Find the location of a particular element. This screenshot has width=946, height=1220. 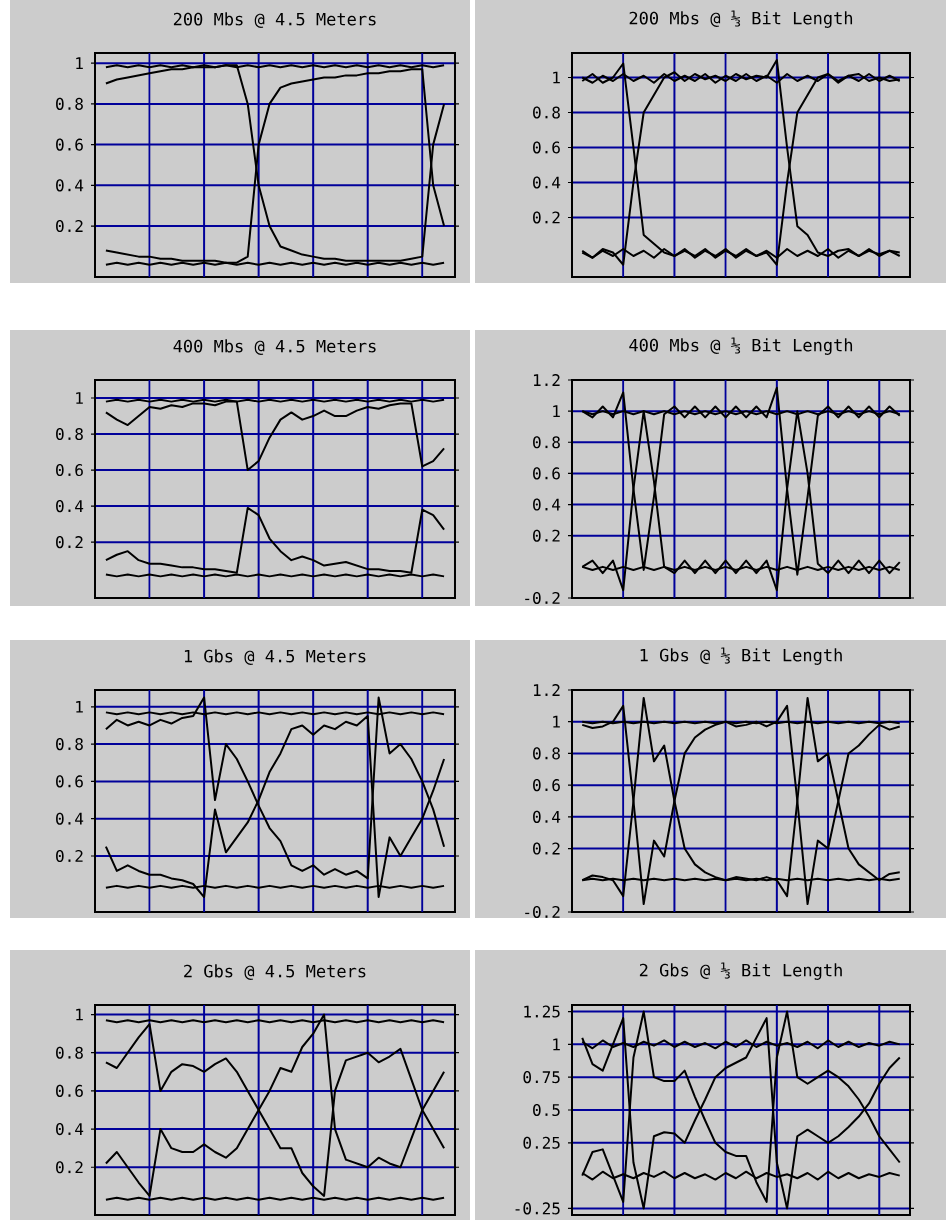

y-tick-label: -0.25 is located at coordinates (537, 1208).